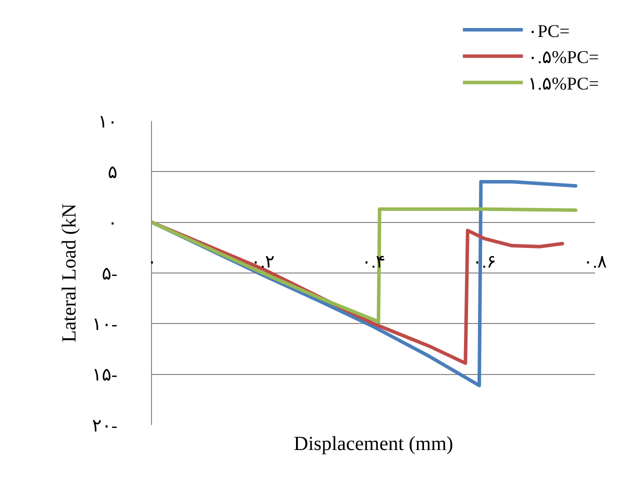 The image size is (627, 483). I want to click on x-tick-label: ۰.۸, so click(595, 262).